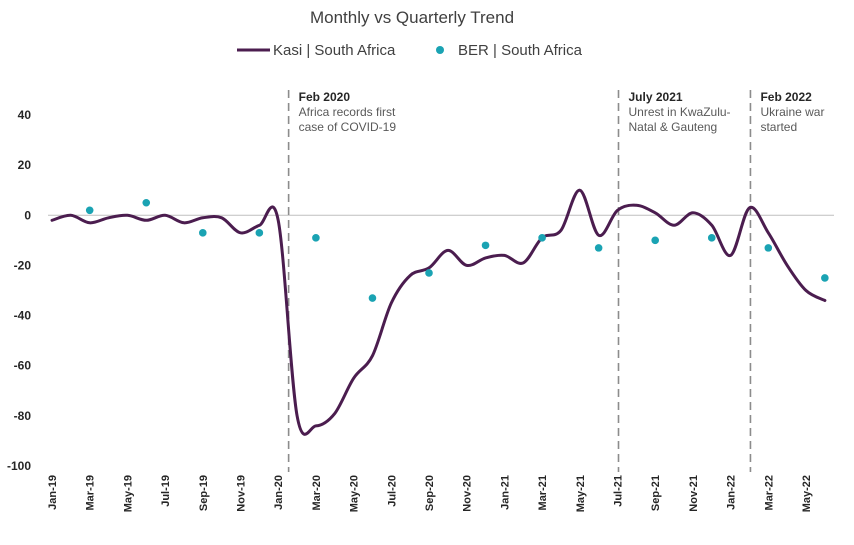  Describe the element at coordinates (543, 492) in the screenshot. I see `x-tick-label: Mar-21` at that location.